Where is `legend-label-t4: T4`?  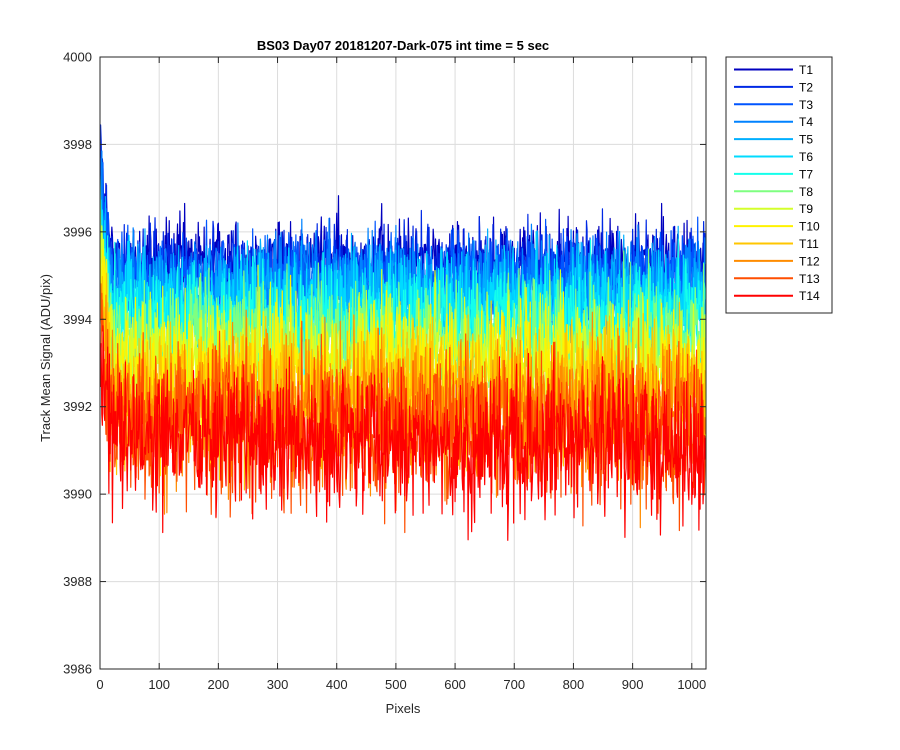 legend-label-t4: T4 is located at coordinates (806, 122).